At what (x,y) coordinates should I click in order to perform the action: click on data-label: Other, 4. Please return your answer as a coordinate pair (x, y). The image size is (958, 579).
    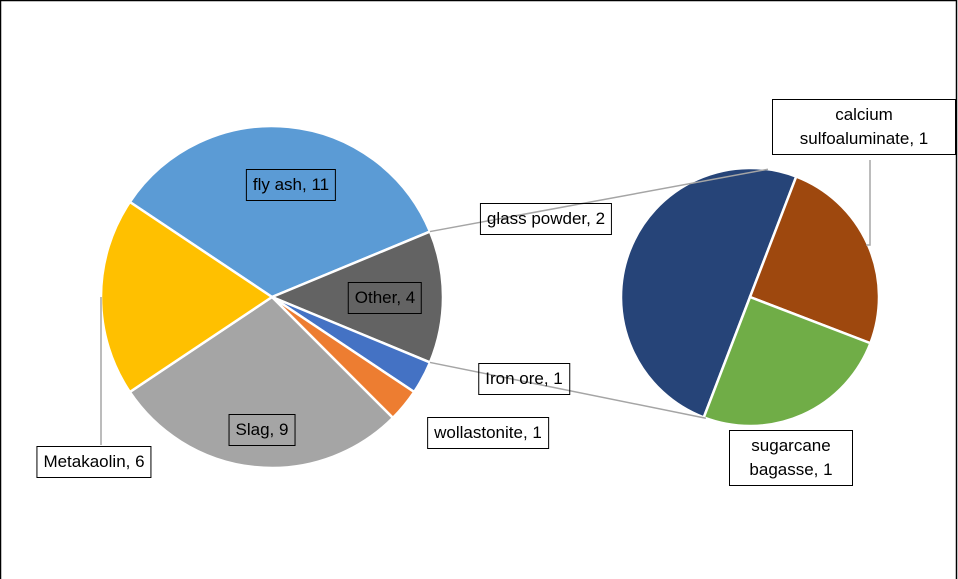
    Looking at the image, I should click on (385, 298).